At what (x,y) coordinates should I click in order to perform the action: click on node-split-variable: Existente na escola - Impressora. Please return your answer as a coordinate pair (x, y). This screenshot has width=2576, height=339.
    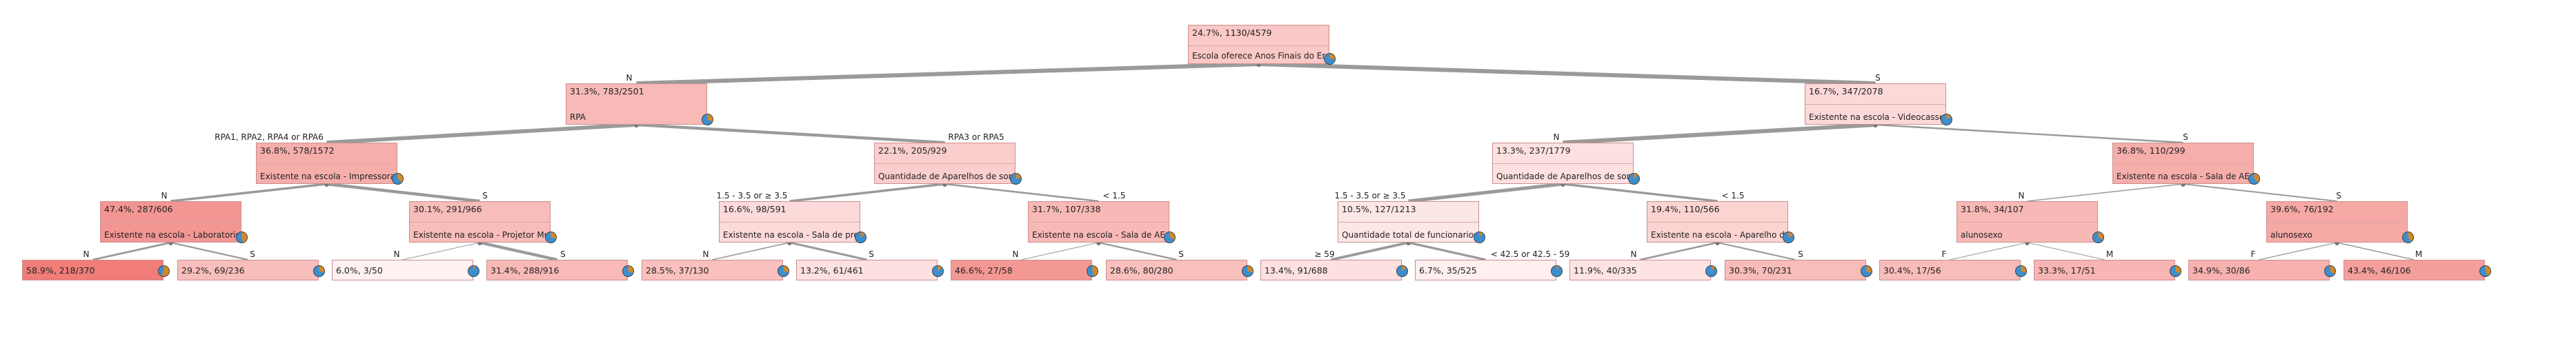
    Looking at the image, I should click on (326, 176).